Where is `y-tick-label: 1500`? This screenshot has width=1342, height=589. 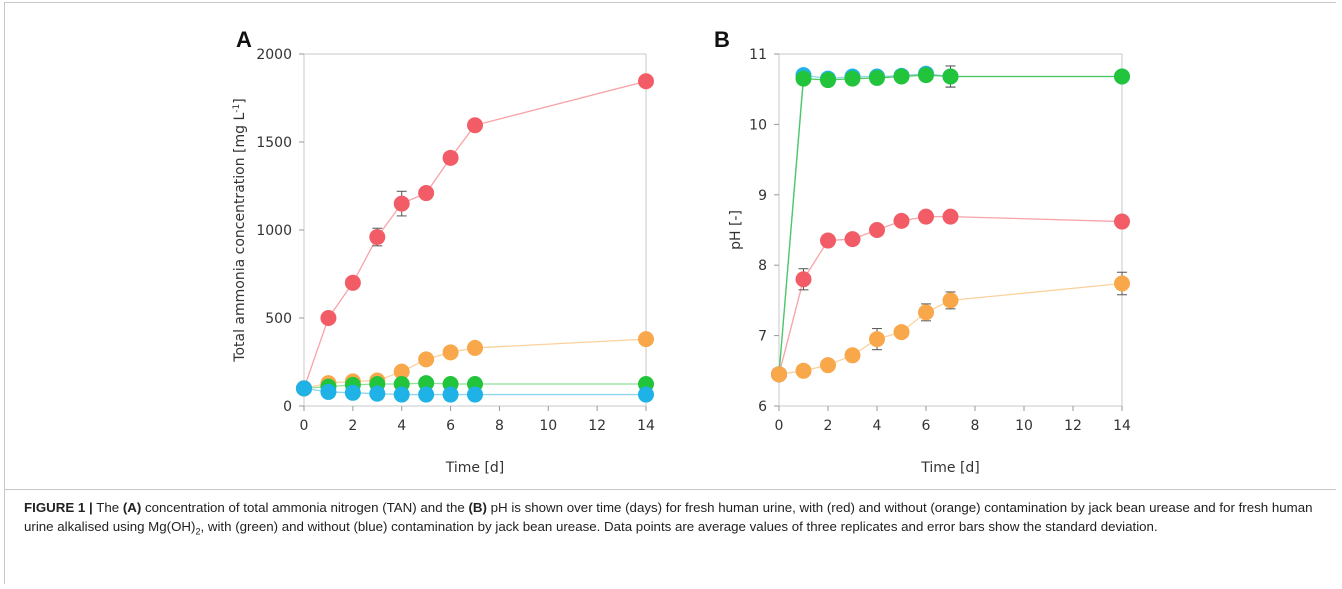 y-tick-label: 1500 is located at coordinates (274, 143).